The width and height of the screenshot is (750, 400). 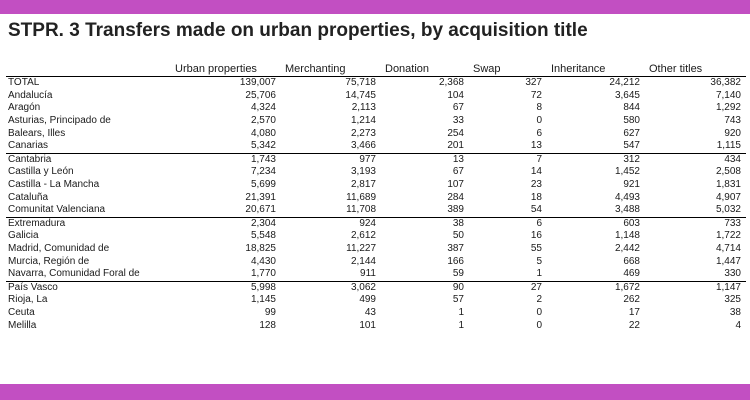 I want to click on region-cell: Rioja, La, so click(x=28, y=300).